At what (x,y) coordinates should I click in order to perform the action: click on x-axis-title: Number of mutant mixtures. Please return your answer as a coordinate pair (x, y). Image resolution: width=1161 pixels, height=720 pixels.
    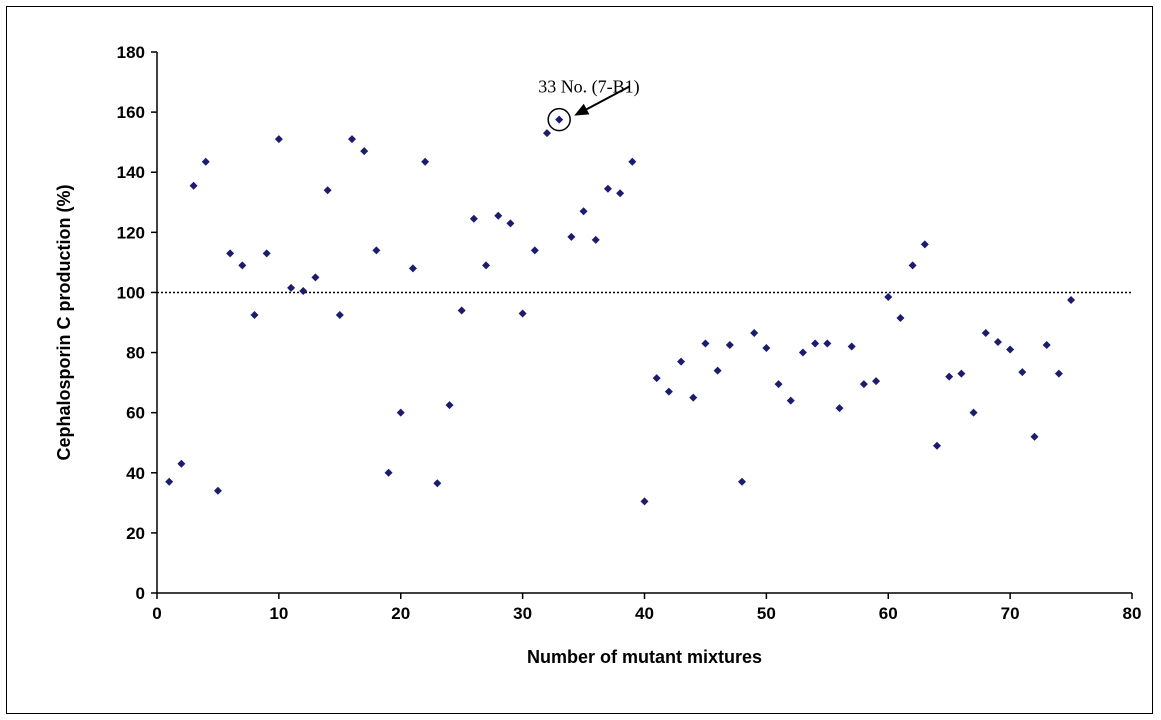
    Looking at the image, I should click on (644, 657).